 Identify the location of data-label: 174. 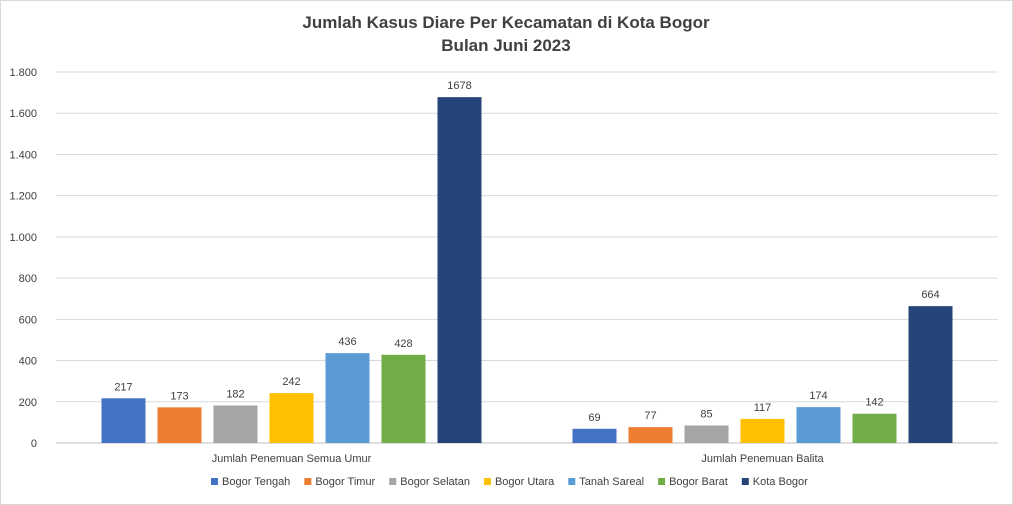
(818, 396).